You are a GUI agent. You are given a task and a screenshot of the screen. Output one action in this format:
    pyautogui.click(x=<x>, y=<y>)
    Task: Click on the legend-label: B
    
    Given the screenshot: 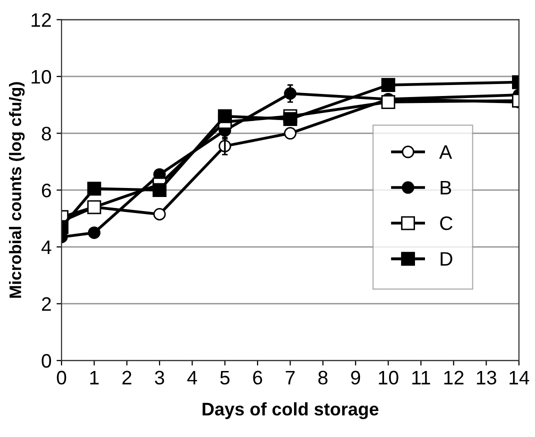 What is the action you would take?
    pyautogui.click(x=446, y=187)
    